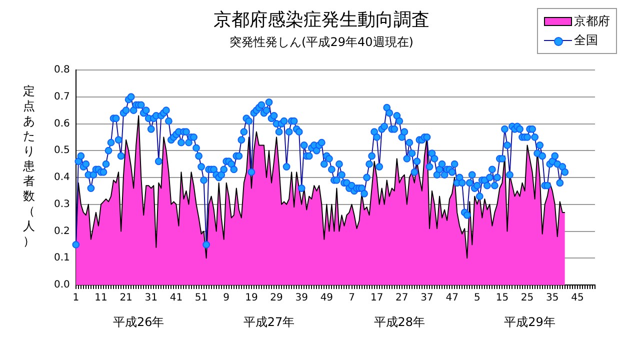 The height and width of the screenshot is (347, 631). I want to click on text: 平成28年, so click(400, 322).